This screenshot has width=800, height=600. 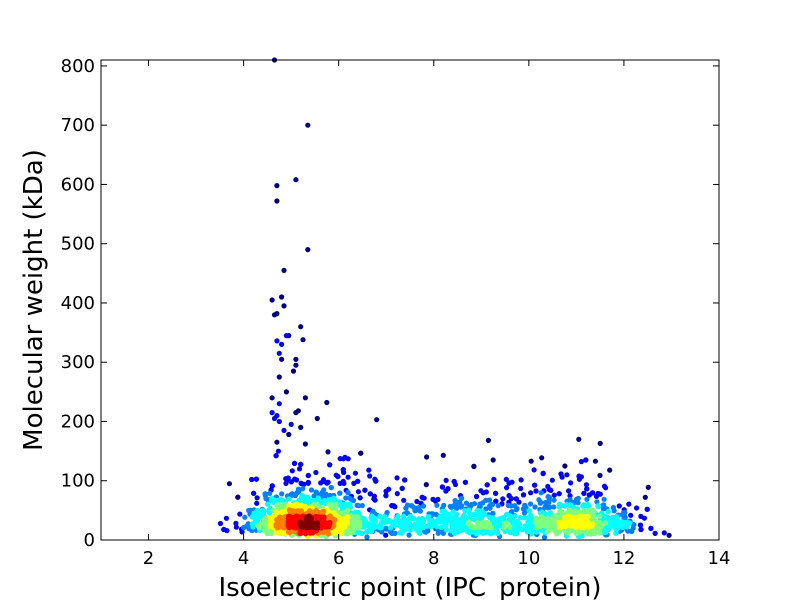 I want to click on y-tick-label: 400, so click(x=78, y=303).